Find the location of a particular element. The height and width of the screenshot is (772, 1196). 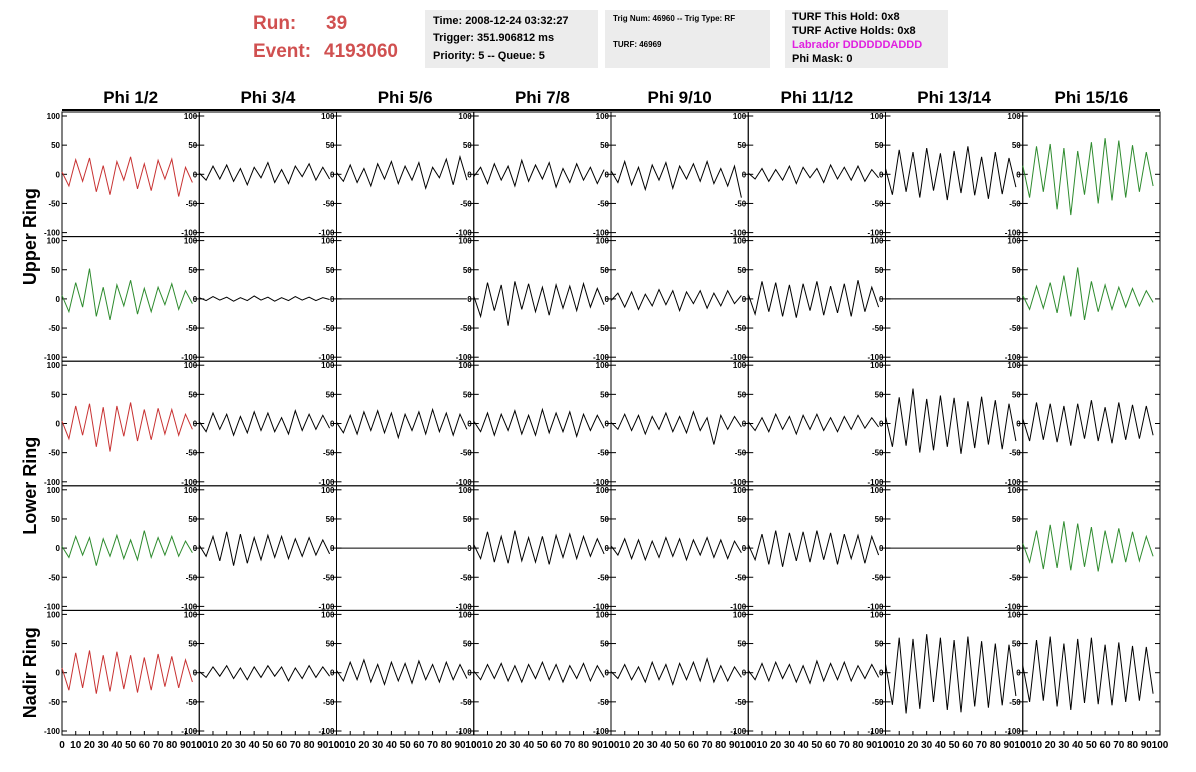

x-tick-label: 20 is located at coordinates (364, 745).